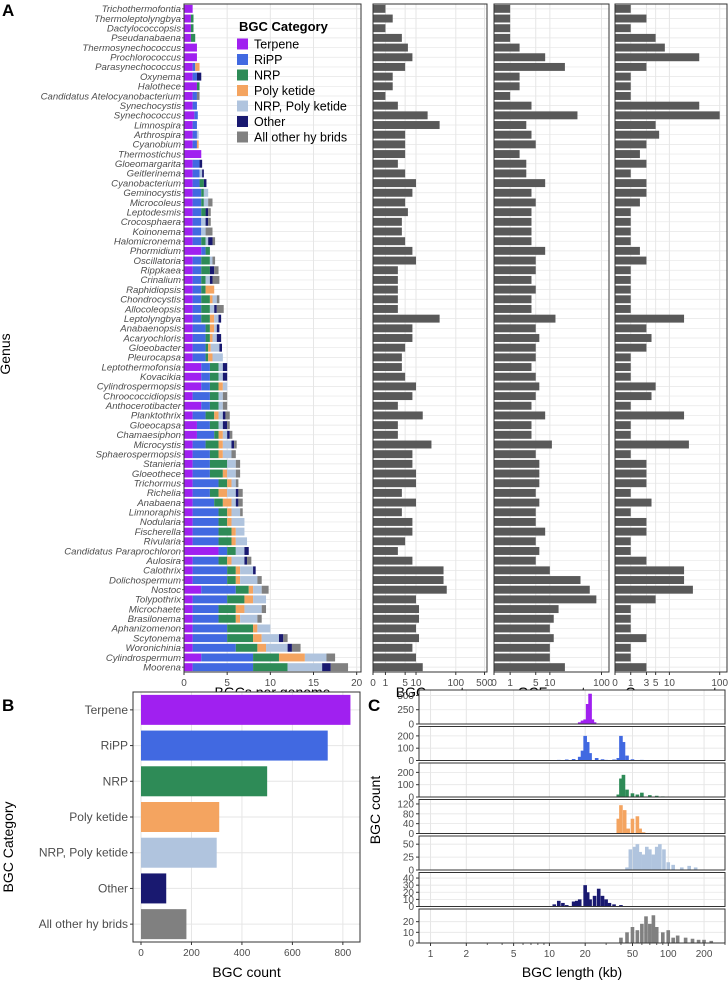  Describe the element at coordinates (160, 77) in the screenshot. I see `genus-label: Oxynema` at that location.